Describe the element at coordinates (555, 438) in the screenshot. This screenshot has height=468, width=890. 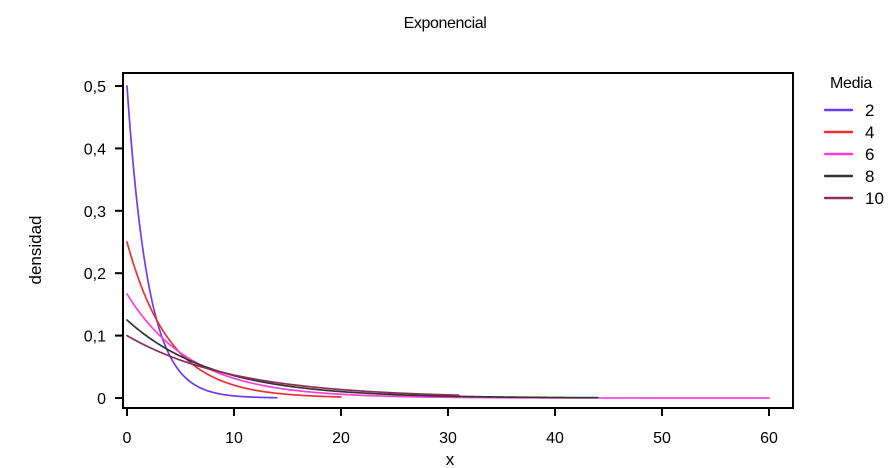
I see `x-tick-label: 40` at that location.